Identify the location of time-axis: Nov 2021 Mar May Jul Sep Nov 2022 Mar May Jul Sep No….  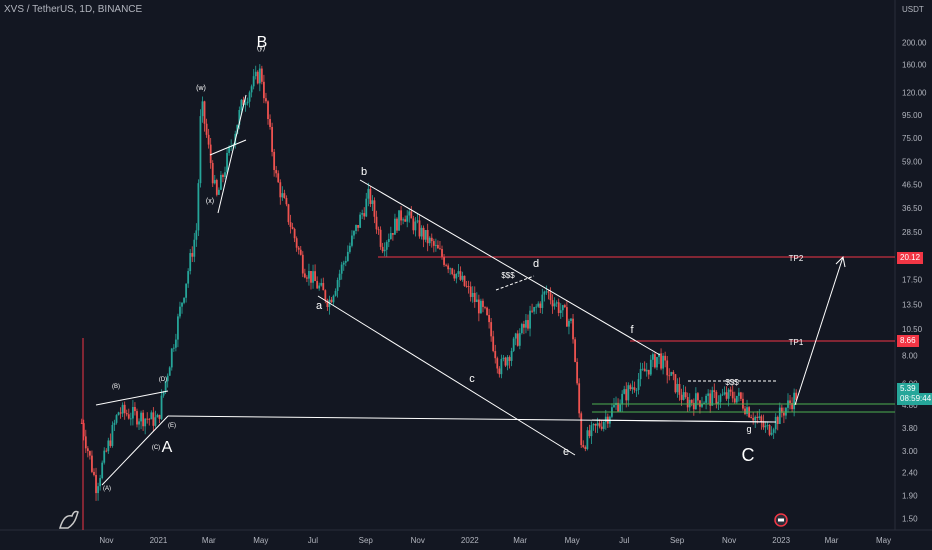
(495, 540).